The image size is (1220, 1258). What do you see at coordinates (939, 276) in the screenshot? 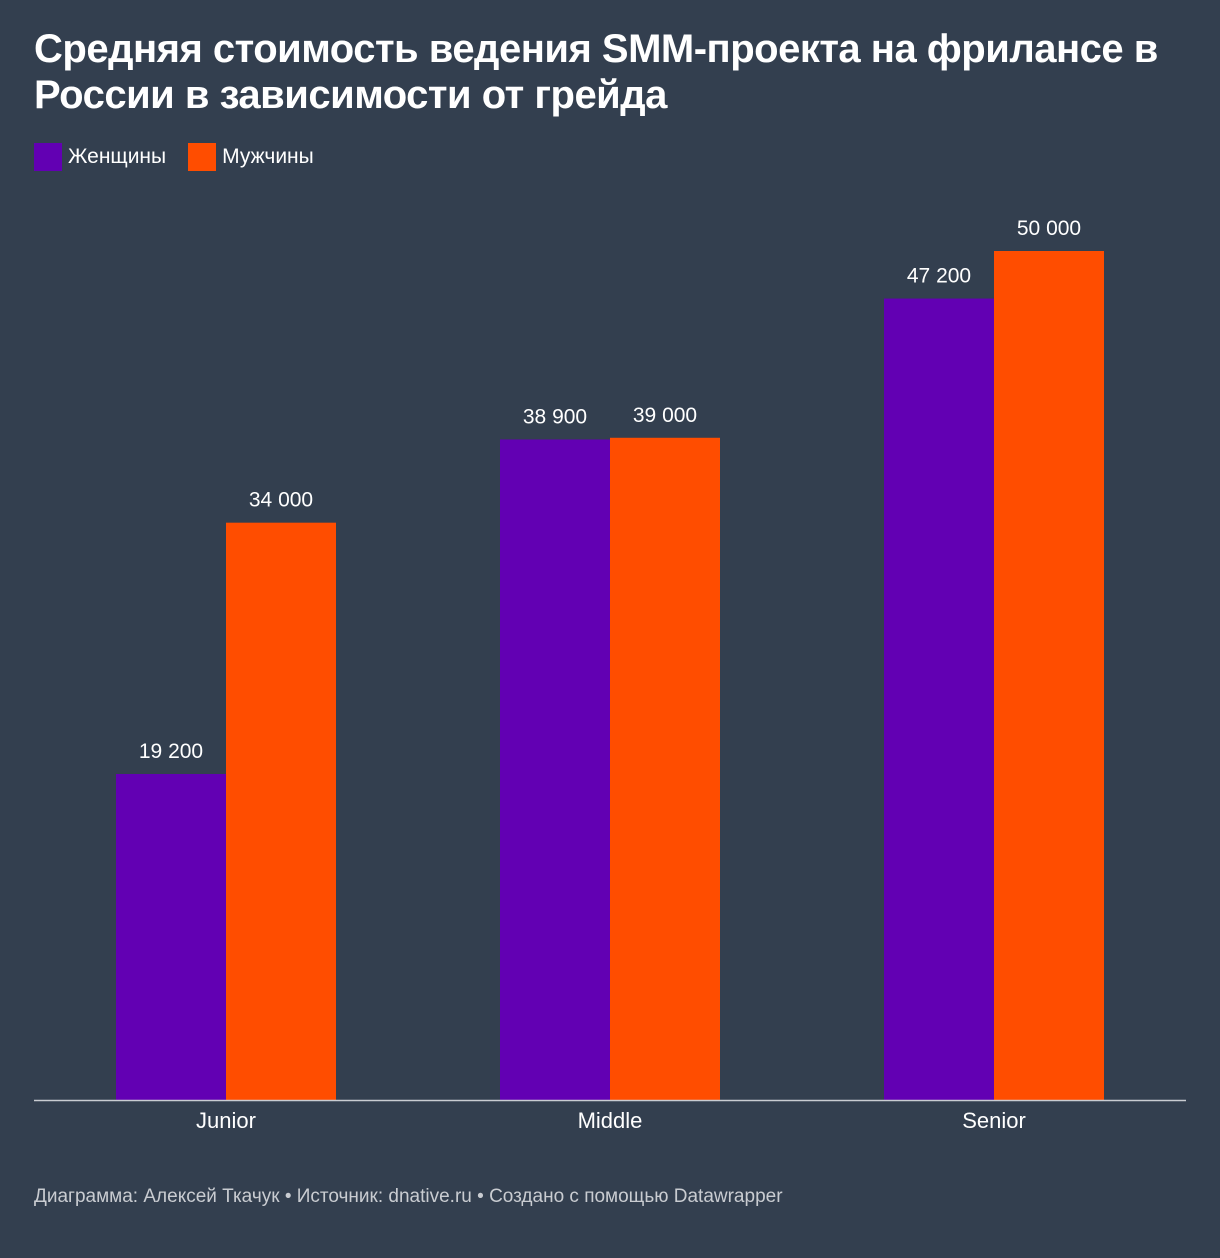
I see `data-label-women-senior: 47 200` at bounding box center [939, 276].